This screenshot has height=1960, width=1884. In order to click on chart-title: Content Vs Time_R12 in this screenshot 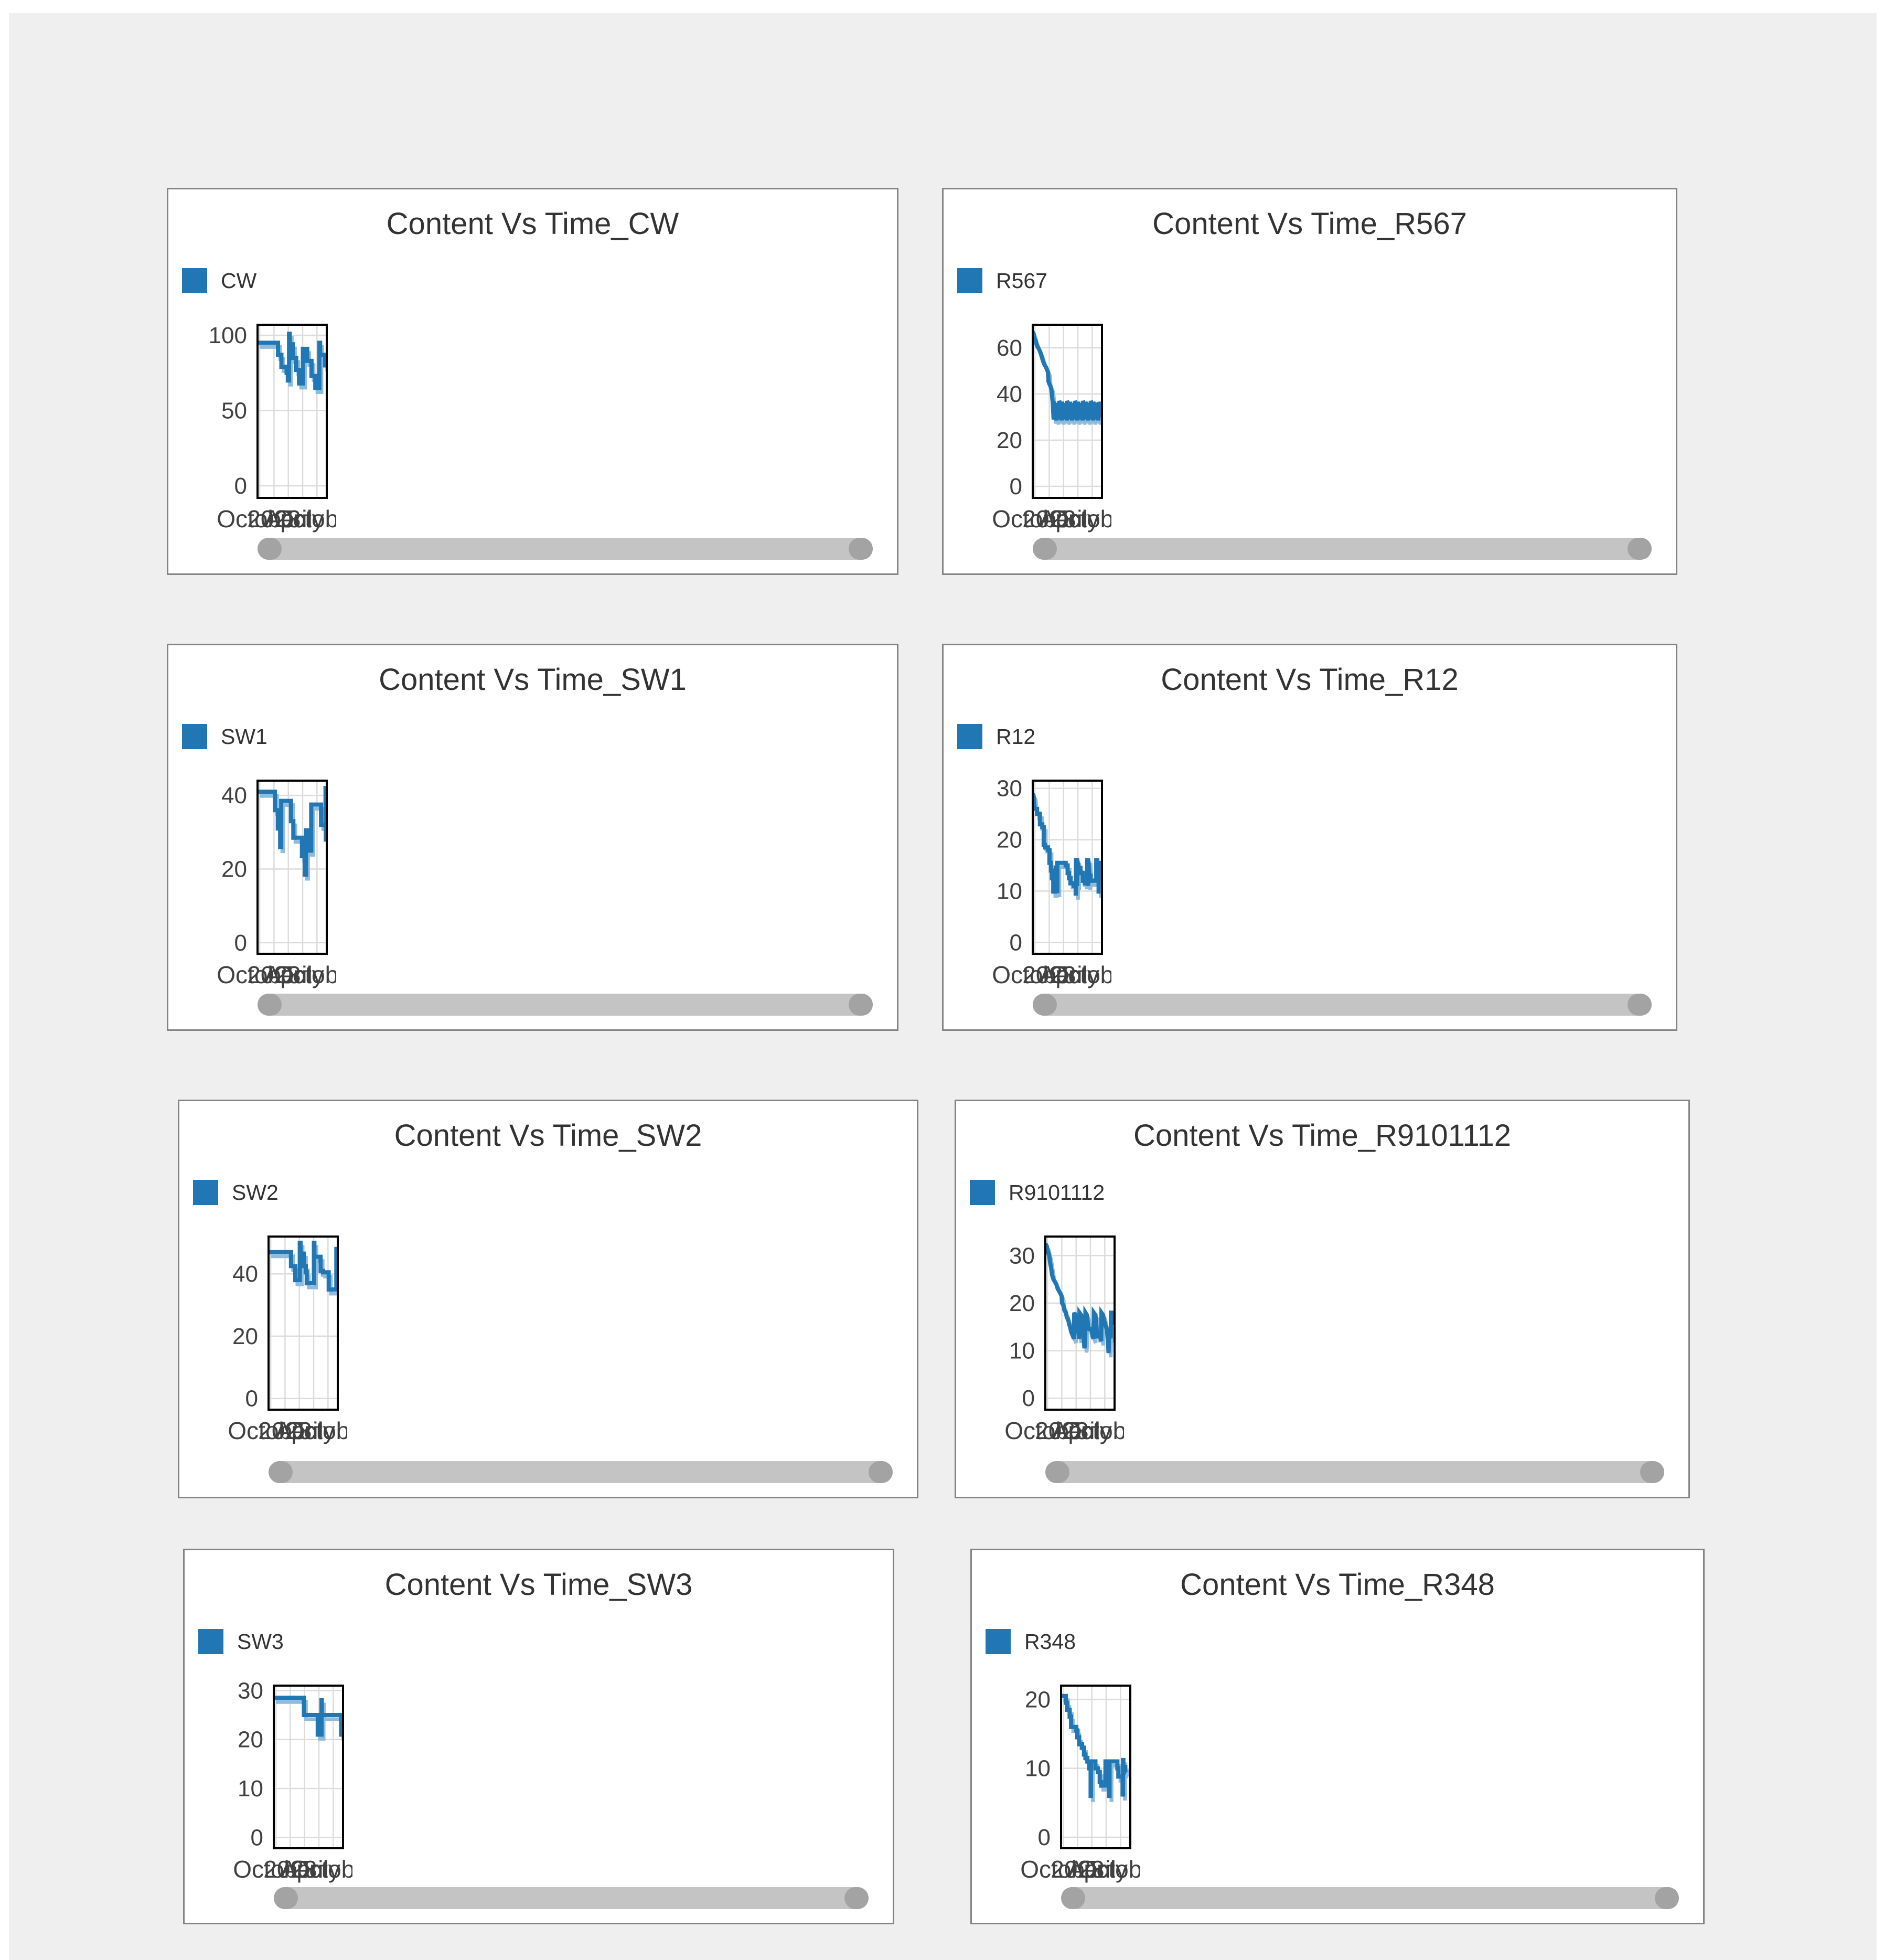, I will do `click(1310, 680)`.